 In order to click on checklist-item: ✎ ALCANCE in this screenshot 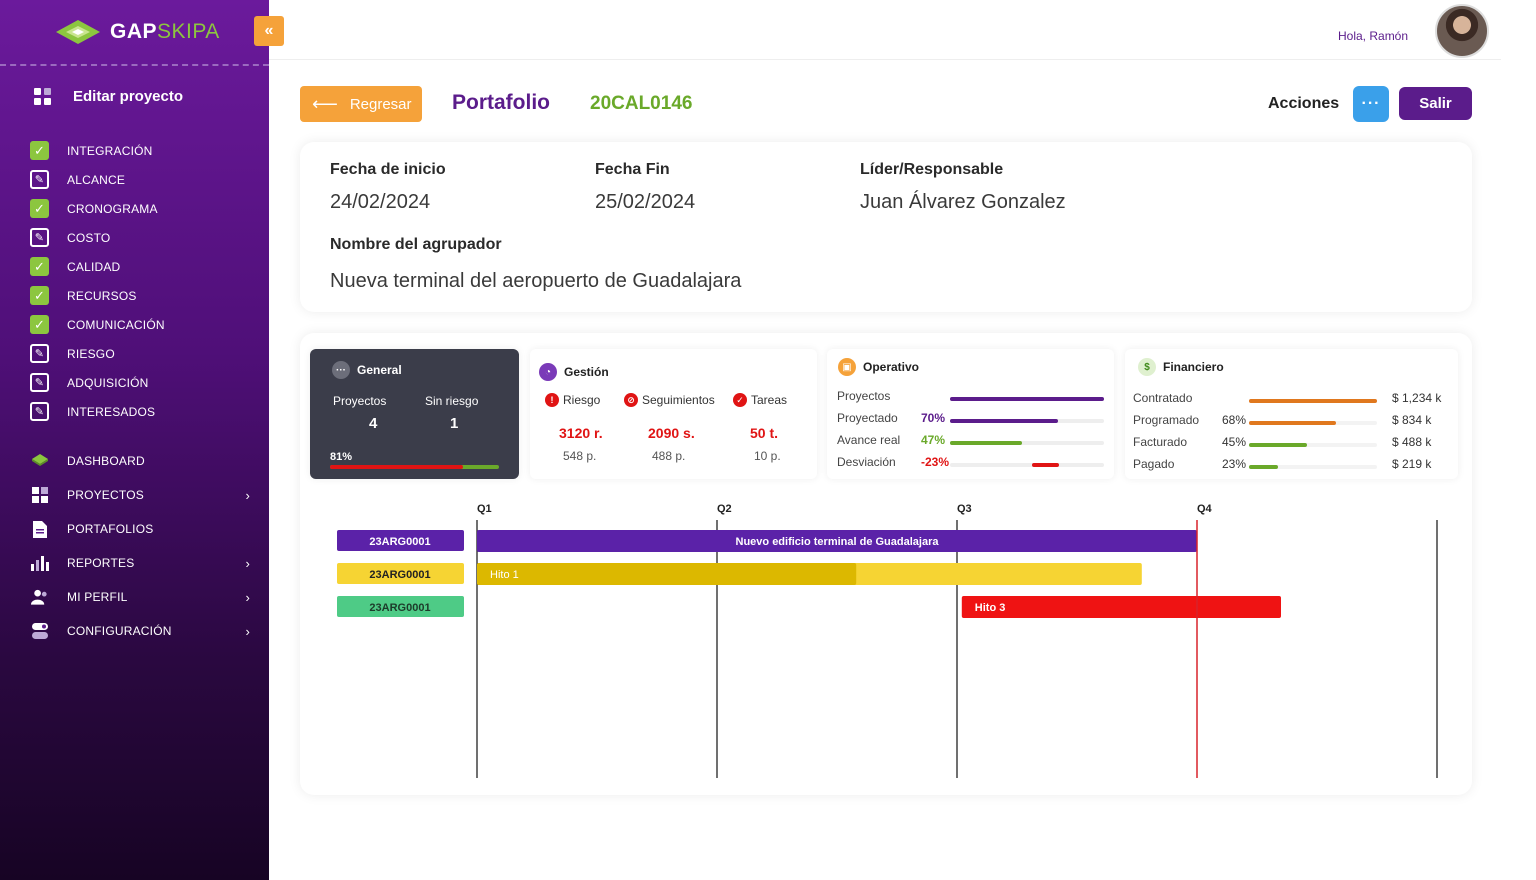, I will do `click(97, 179)`.